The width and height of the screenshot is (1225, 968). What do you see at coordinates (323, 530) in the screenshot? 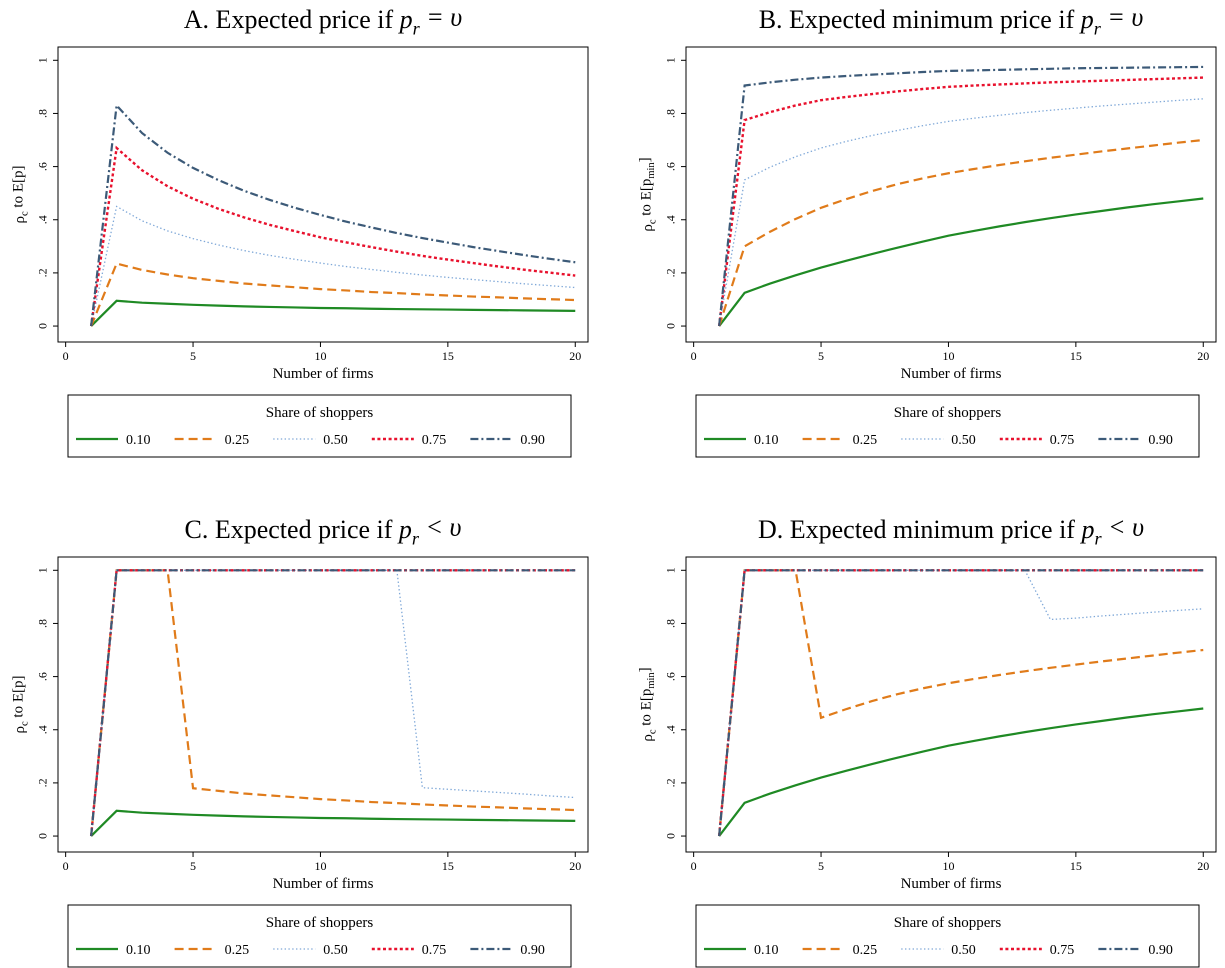
I see `chart-title: C. Expected price if pr < υ` at bounding box center [323, 530].